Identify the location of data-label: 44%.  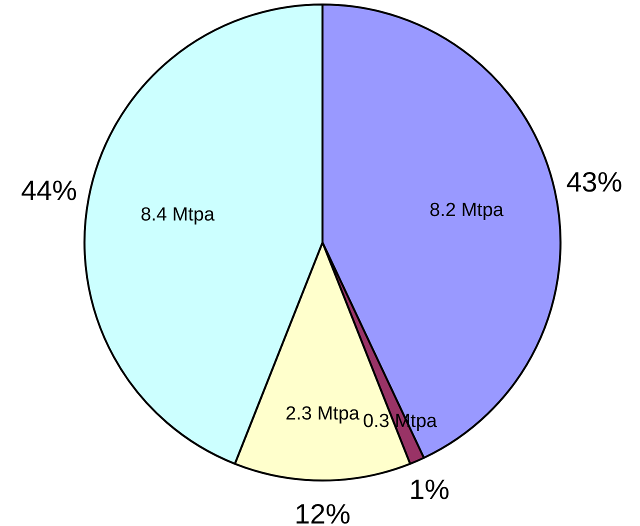
(48, 190).